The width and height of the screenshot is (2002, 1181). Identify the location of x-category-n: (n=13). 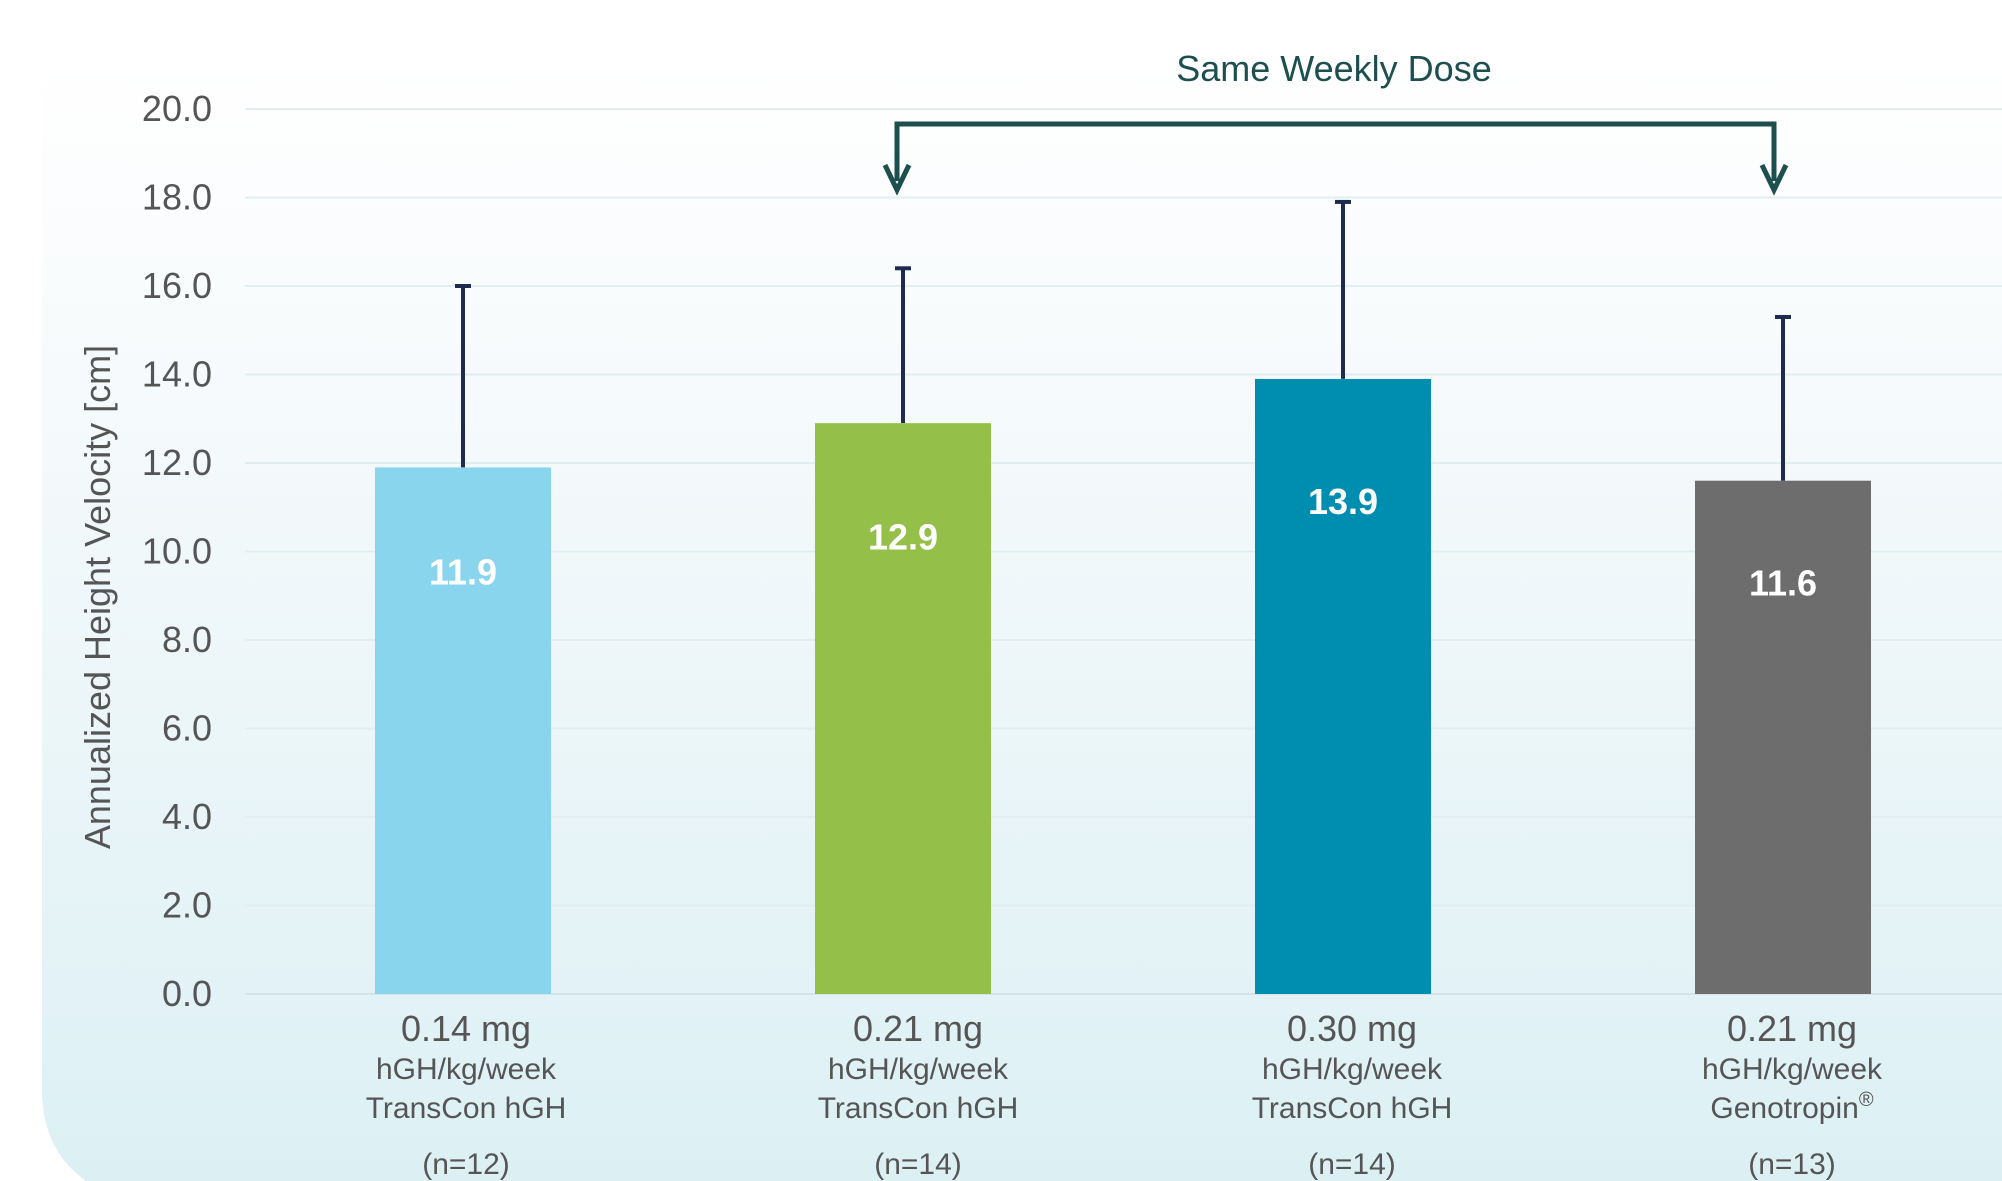
(1792, 1164).